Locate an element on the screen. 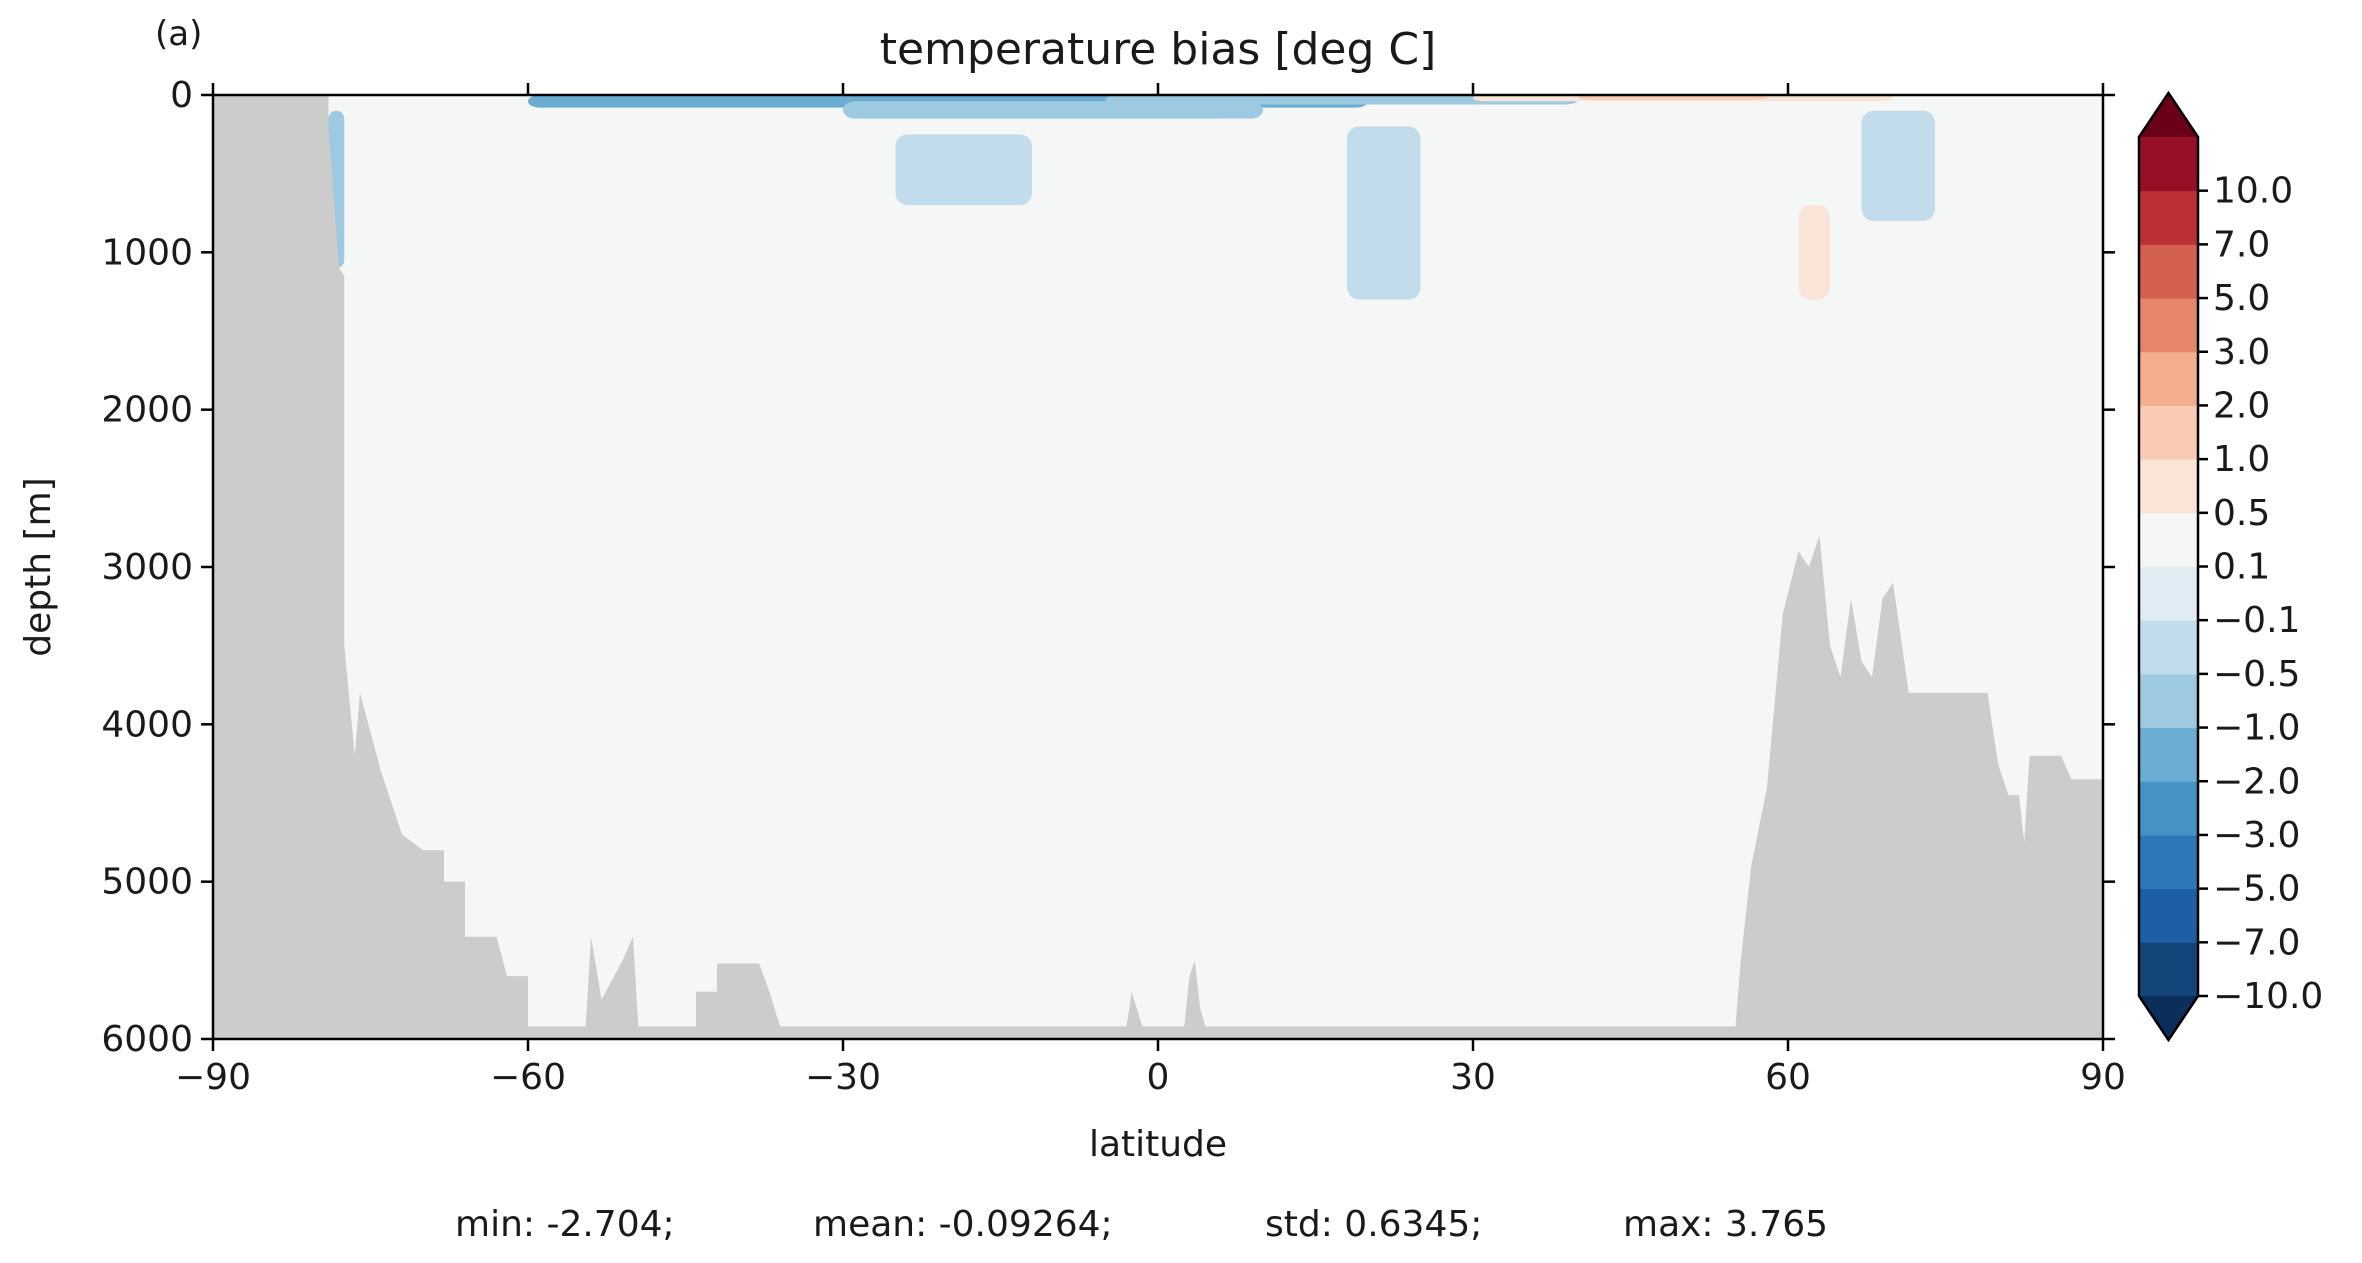 Image resolution: width=2362 pixels, height=1263 pixels. x-tick-label: −30 is located at coordinates (843, 1077).